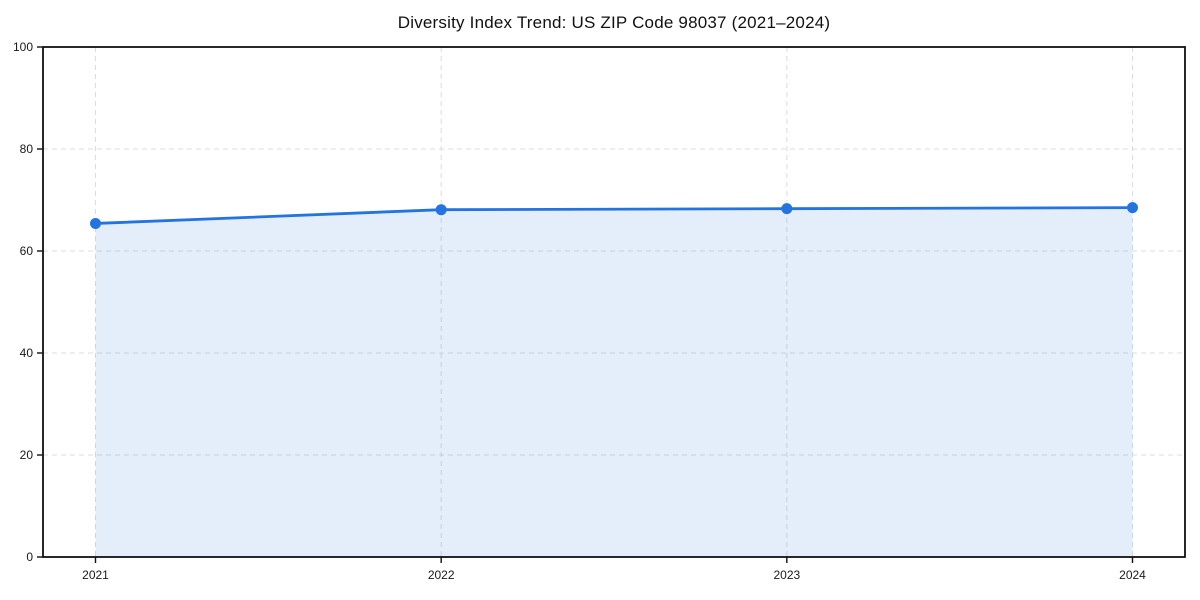 This screenshot has width=1200, height=600. Describe the element at coordinates (27, 149) in the screenshot. I see `y-tick-label: 80` at that location.